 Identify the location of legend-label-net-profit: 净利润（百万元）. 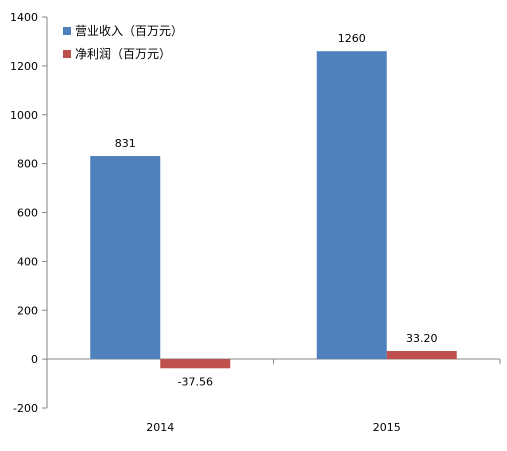
(123, 54).